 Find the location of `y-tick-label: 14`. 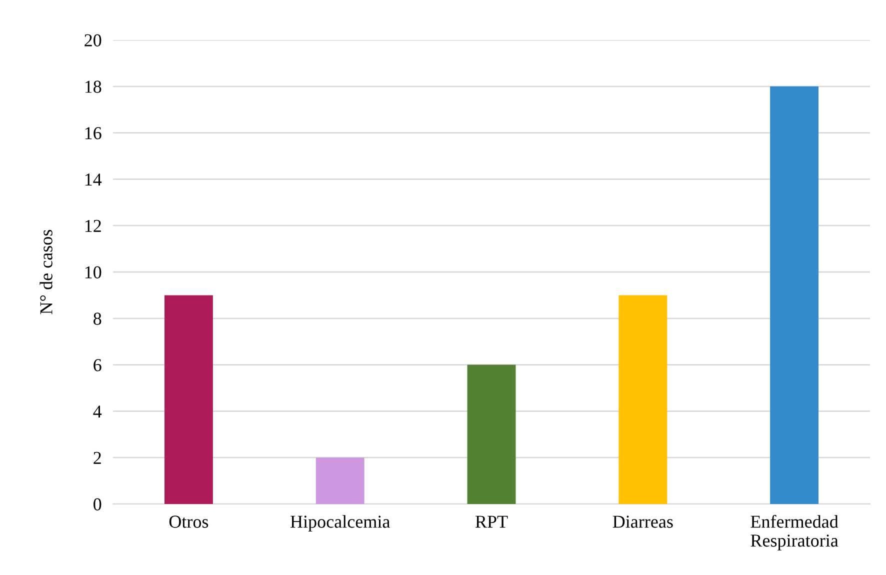

y-tick-label: 14 is located at coordinates (93, 180).